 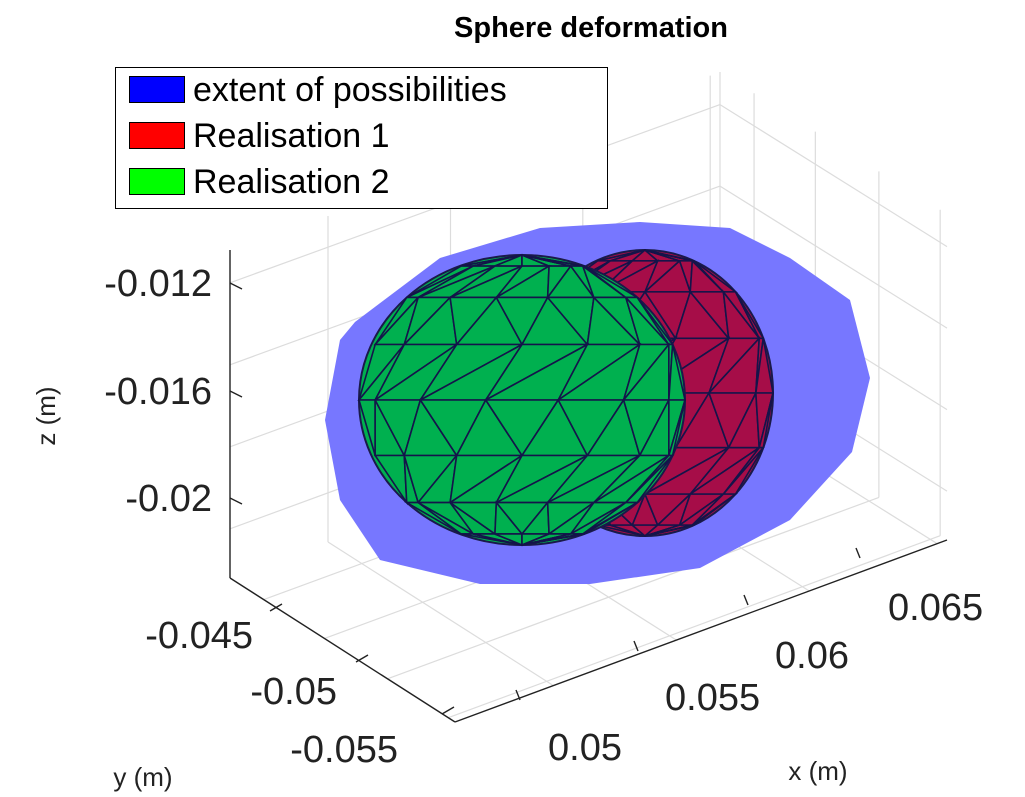 I want to click on legend-swatch-extent, so click(x=157, y=89).